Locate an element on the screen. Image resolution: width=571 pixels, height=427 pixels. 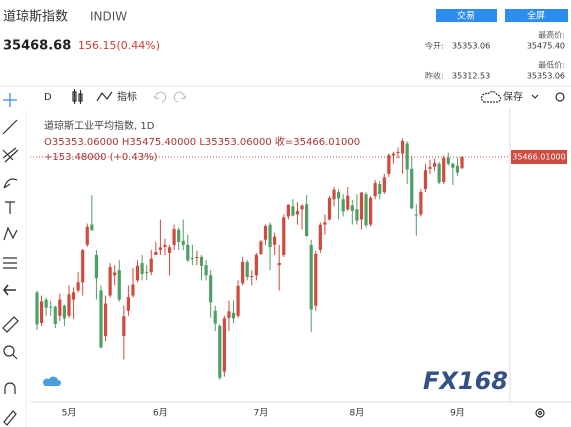
redo-icon is located at coordinates (180, 97).